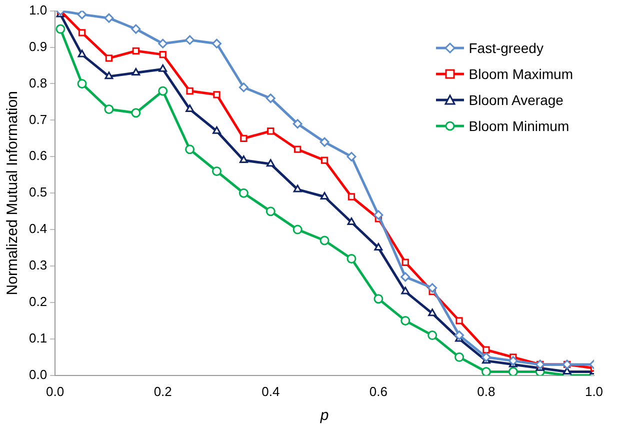 The height and width of the screenshot is (429, 618). What do you see at coordinates (13, 193) in the screenshot?
I see `y-axis-title: Normalized Mutual Information` at bounding box center [13, 193].